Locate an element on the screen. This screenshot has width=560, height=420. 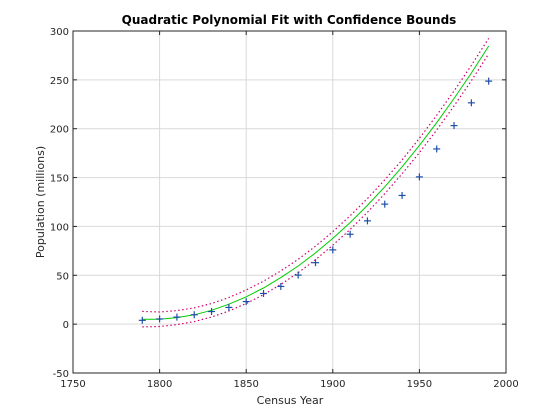
x-tick-label: 1900 is located at coordinates (332, 384).